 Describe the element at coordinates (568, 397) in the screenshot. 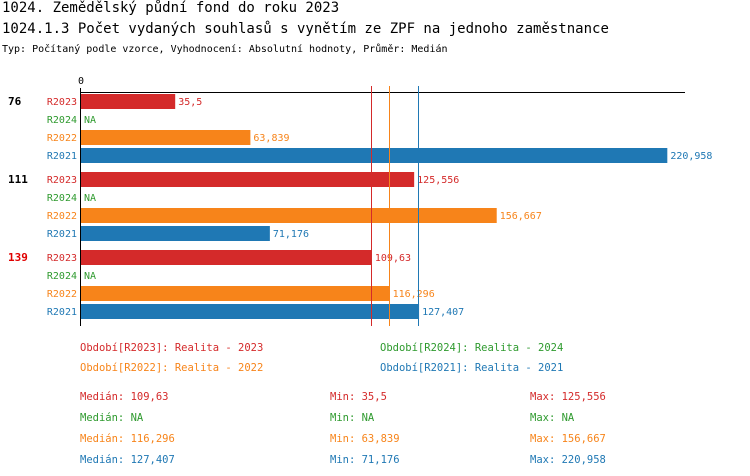

I see `stat-max: Max: 125,556` at that location.